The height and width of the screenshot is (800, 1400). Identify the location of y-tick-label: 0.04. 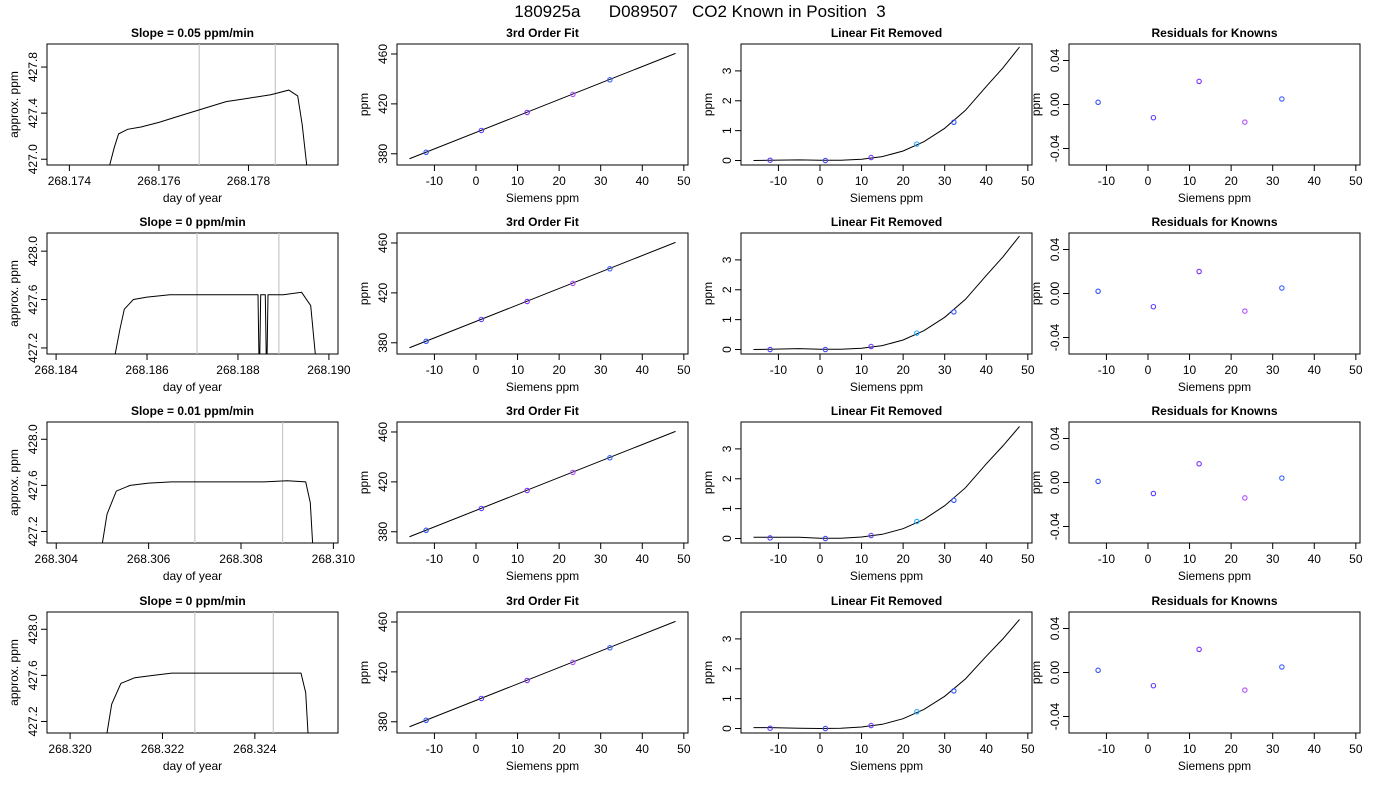
(1055, 60).